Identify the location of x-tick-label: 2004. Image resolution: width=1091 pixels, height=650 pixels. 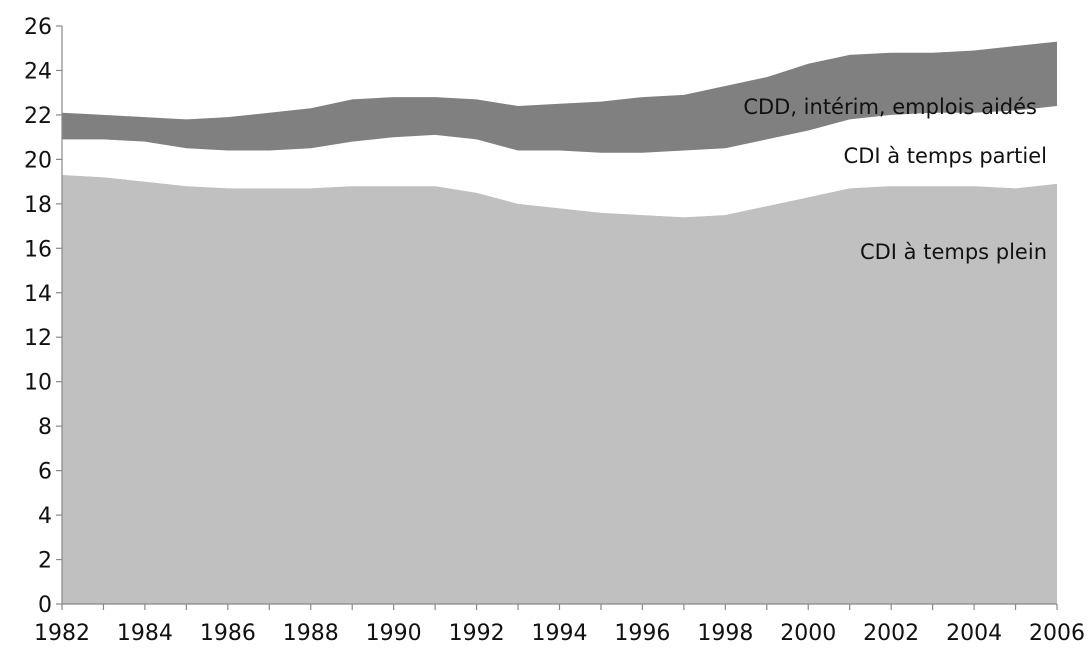
(974, 633).